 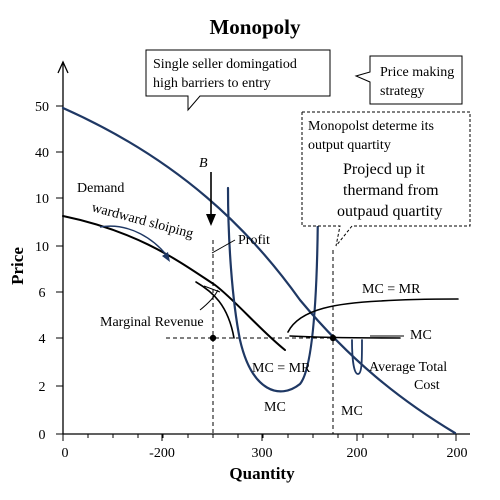 I want to click on marginal-revenue-label: Marginal Revenue, so click(x=152, y=322).